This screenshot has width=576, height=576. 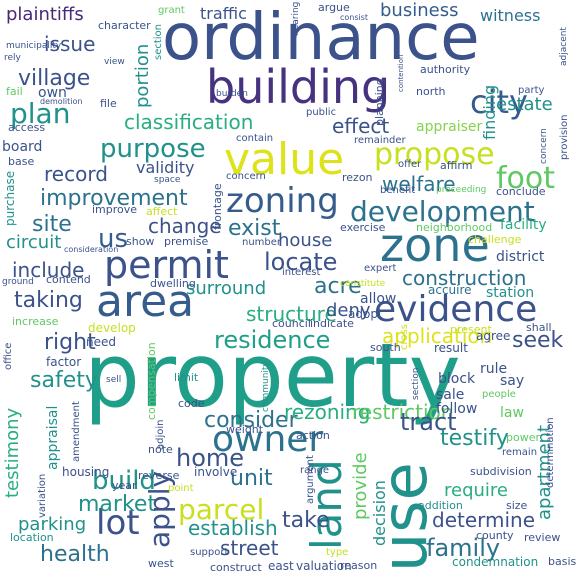 What do you see at coordinates (210, 458) in the screenshot?
I see `word-home: home` at bounding box center [210, 458].